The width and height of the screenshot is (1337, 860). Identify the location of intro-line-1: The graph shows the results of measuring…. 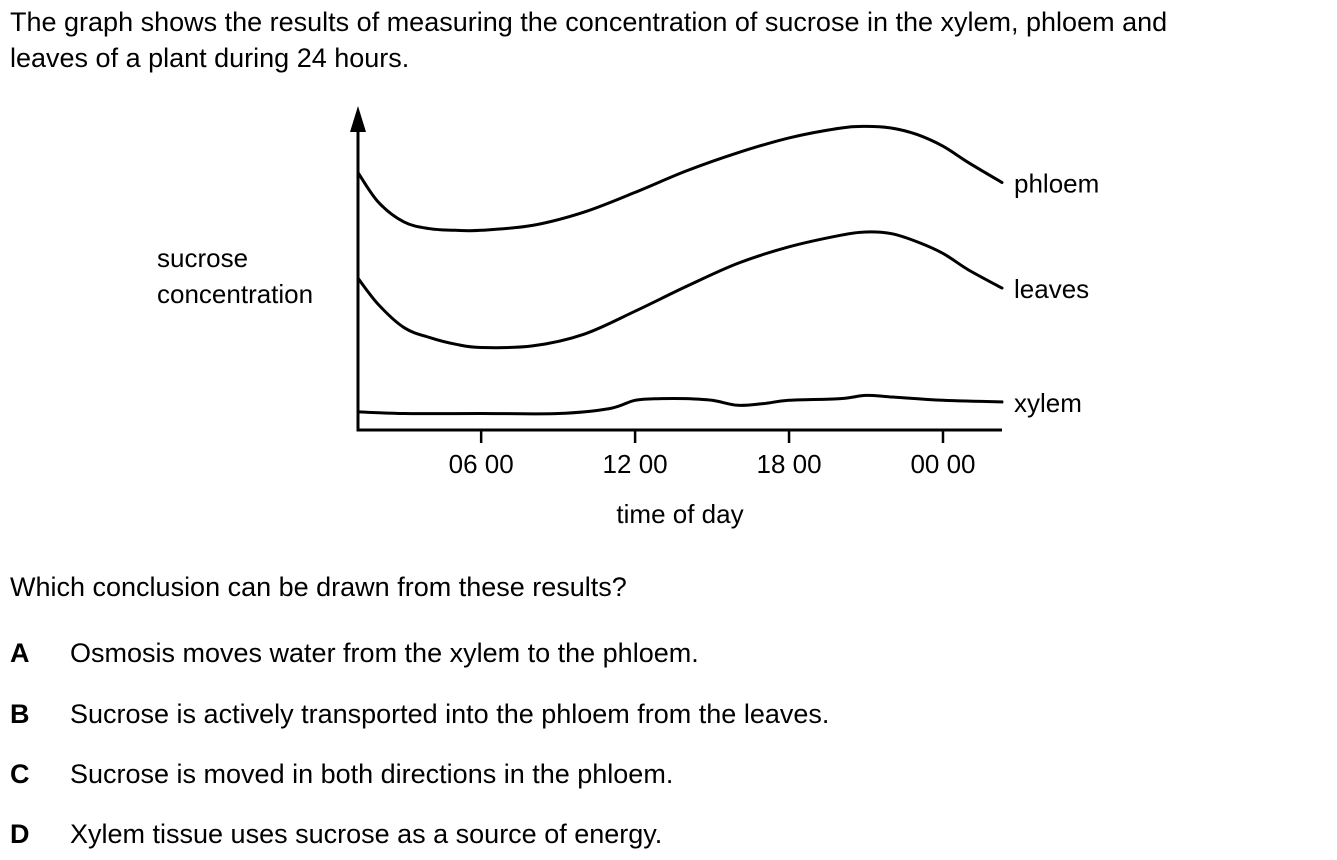
(589, 22).